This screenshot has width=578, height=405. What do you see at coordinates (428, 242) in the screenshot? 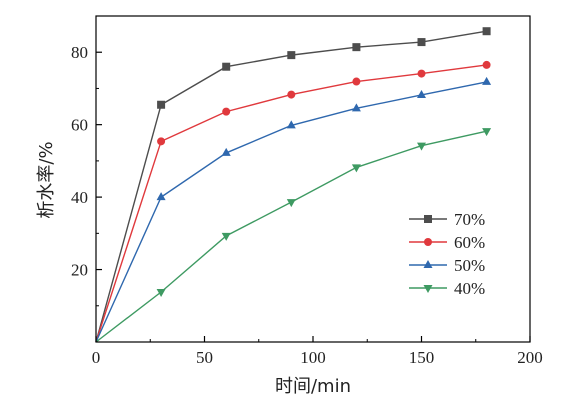
I see `legend-marker-60pct` at bounding box center [428, 242].